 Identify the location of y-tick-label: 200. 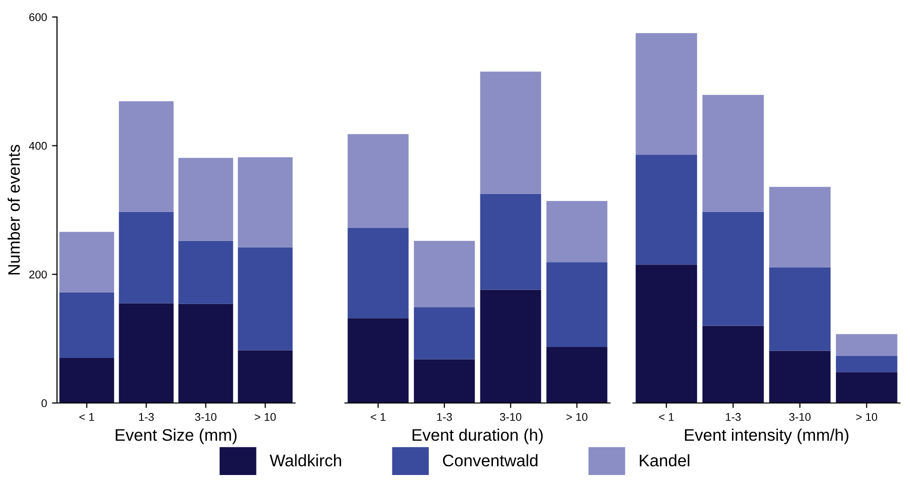
(38, 274).